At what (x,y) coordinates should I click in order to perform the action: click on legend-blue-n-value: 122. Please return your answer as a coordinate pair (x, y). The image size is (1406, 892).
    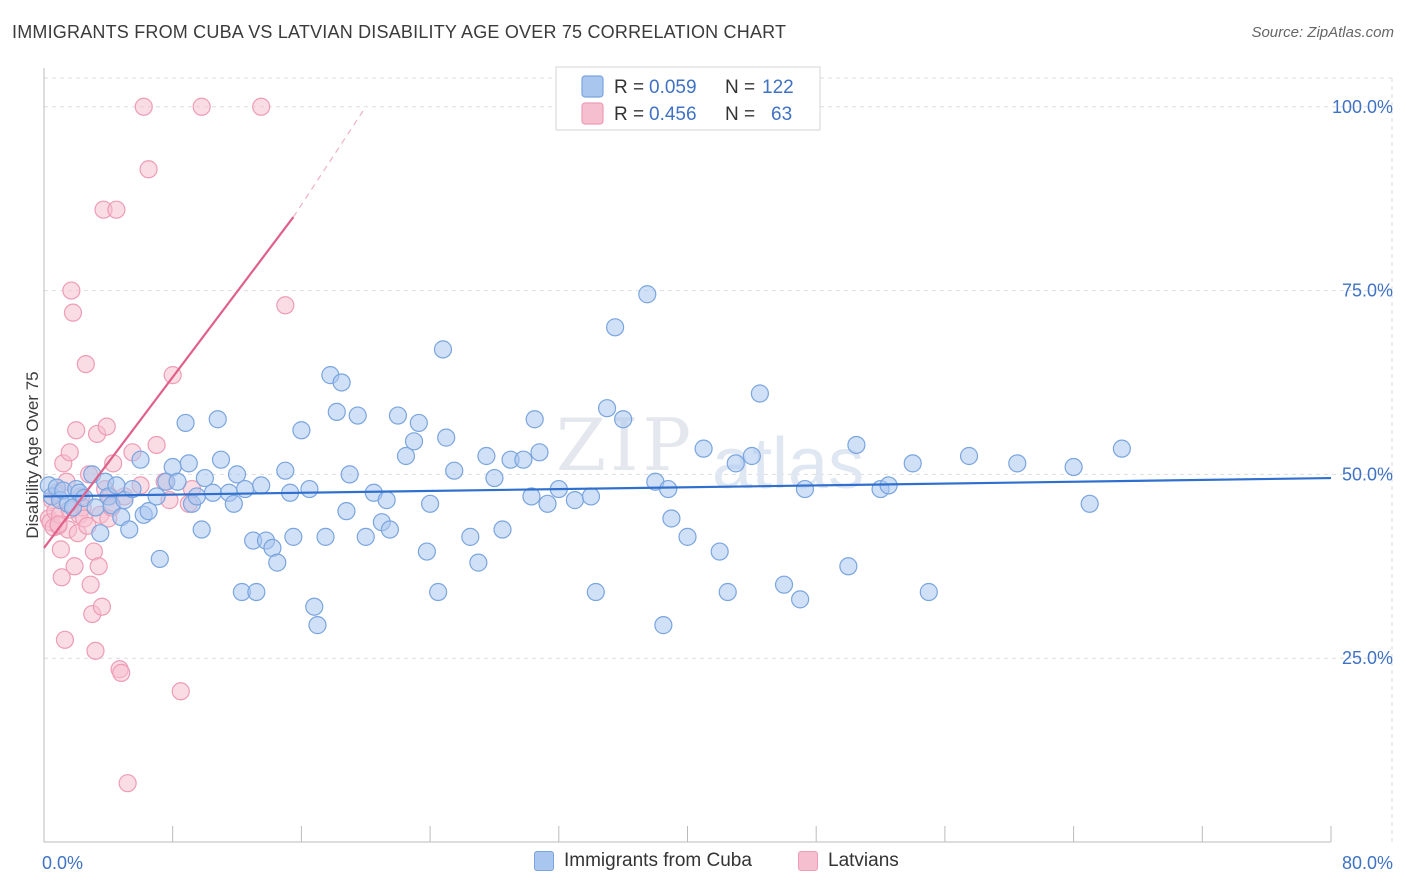
    Looking at the image, I should click on (778, 87).